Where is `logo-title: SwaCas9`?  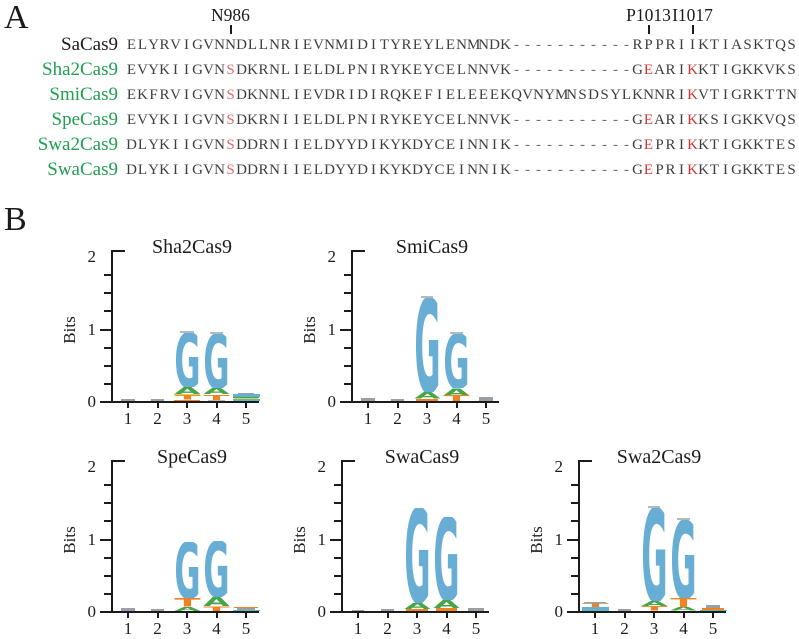
logo-title: SwaCas9 is located at coordinates (422, 457).